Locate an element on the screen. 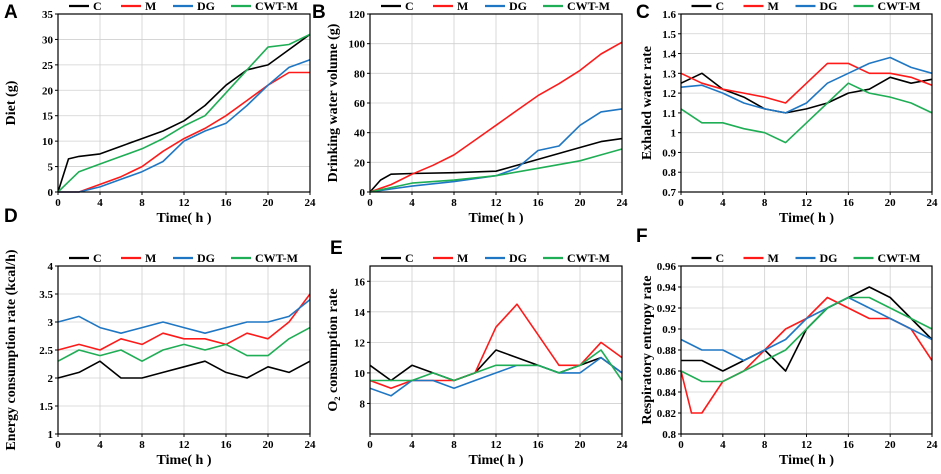  y-tick-label: 60 is located at coordinates (360, 104).